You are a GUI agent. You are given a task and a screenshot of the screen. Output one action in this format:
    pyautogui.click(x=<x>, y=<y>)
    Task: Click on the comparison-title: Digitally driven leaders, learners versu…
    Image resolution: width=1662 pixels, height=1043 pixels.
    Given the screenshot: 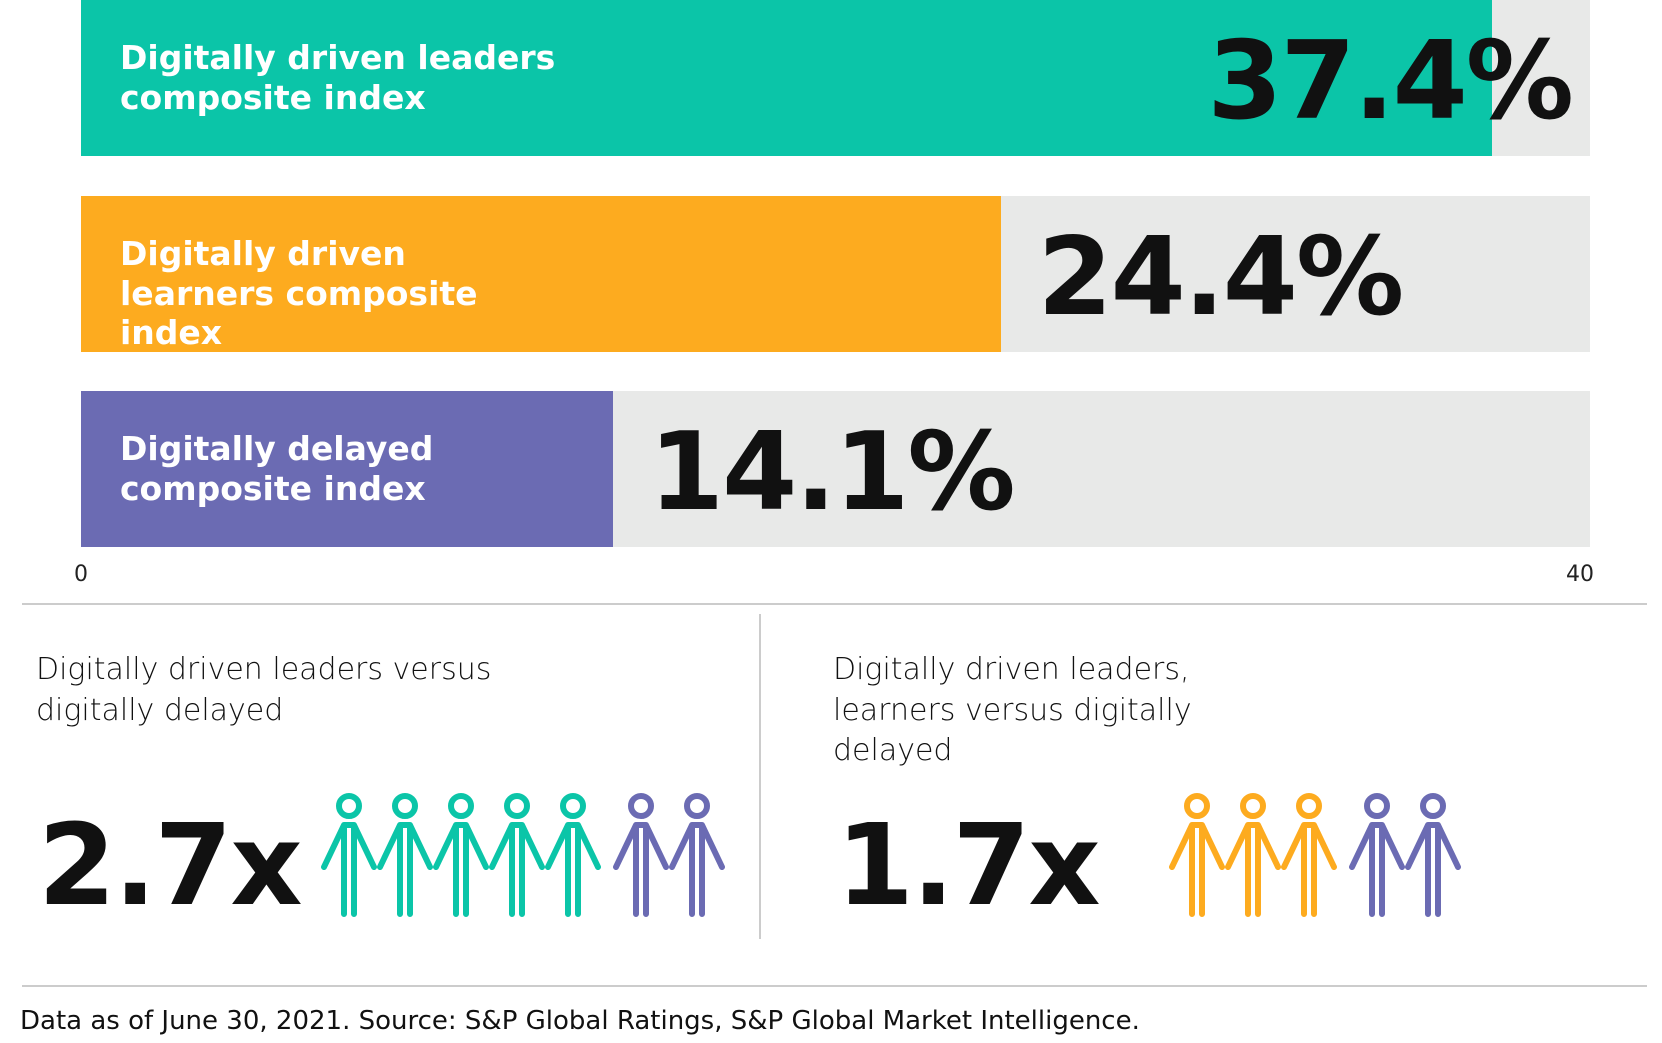 What is the action you would take?
    pyautogui.click(x=1012, y=710)
    